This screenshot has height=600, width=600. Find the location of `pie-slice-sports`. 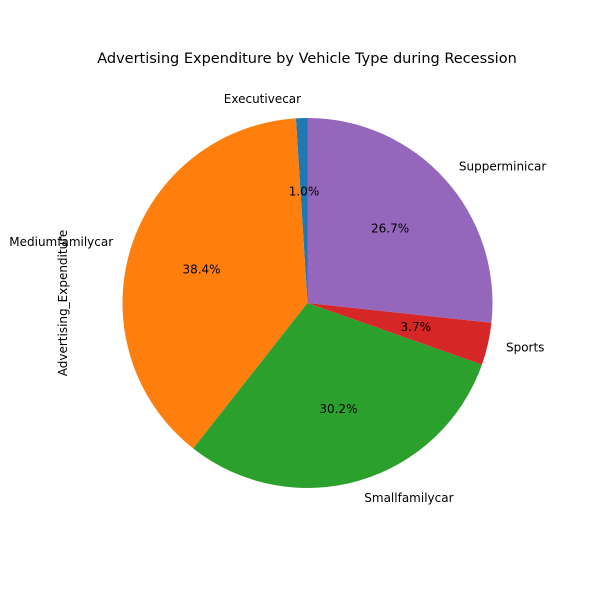

pie-slice-sports is located at coordinates (399, 334).